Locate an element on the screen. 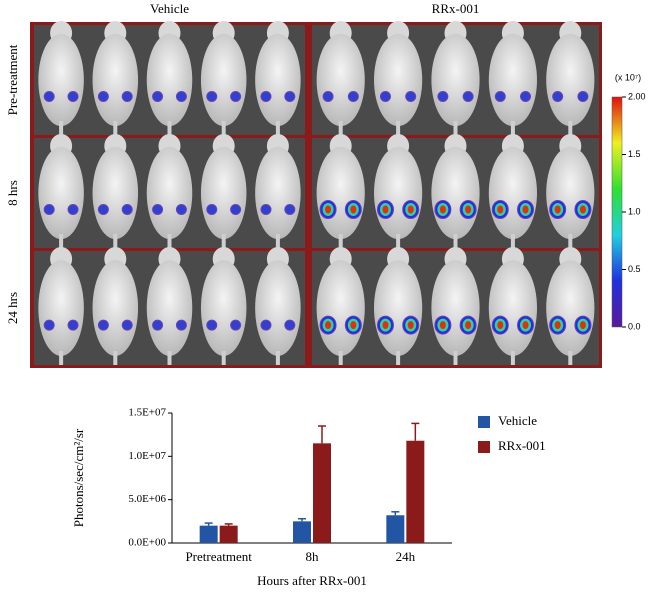 The image size is (650, 597). x-axis-label: Hours after RRx-001 is located at coordinates (312, 580).